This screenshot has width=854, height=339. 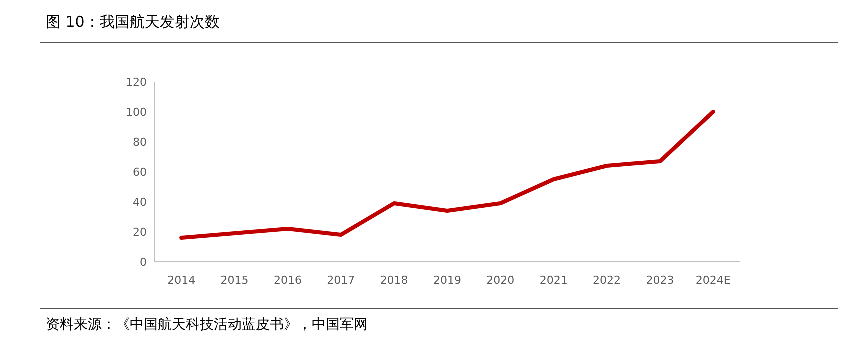 I want to click on title: 图 10：我国航天发射次数, so click(x=133, y=22).